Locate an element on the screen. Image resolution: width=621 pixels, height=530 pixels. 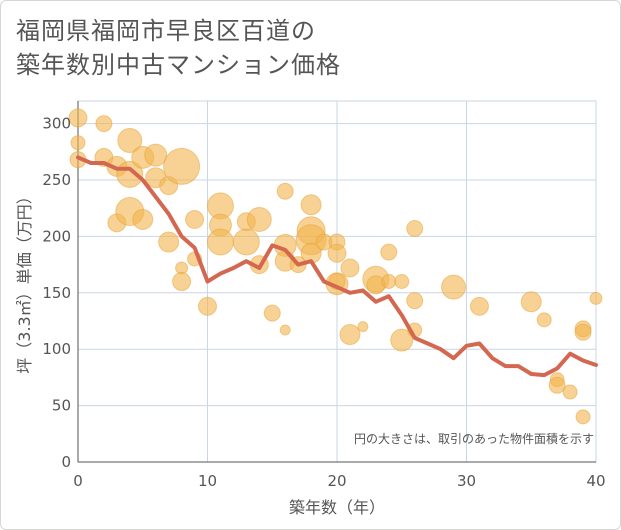
y-tick-label: 0 is located at coordinates (66, 462).